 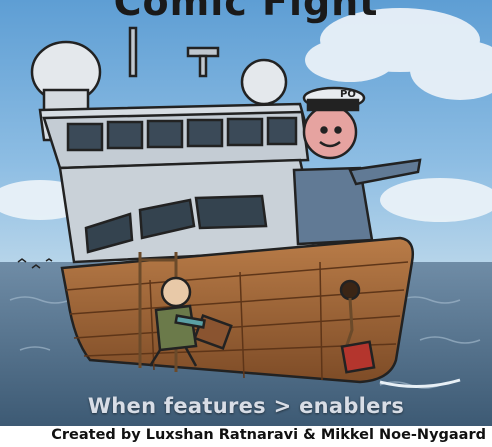 What do you see at coordinates (357, 166) in the screenshot?
I see `po-character: PO` at bounding box center [357, 166].